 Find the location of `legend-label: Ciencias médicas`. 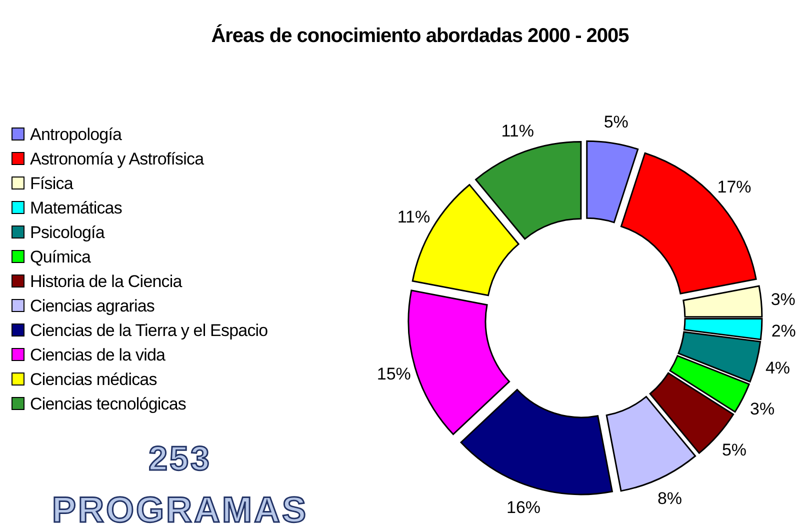

legend-label: Ciencias médicas is located at coordinates (93, 379).